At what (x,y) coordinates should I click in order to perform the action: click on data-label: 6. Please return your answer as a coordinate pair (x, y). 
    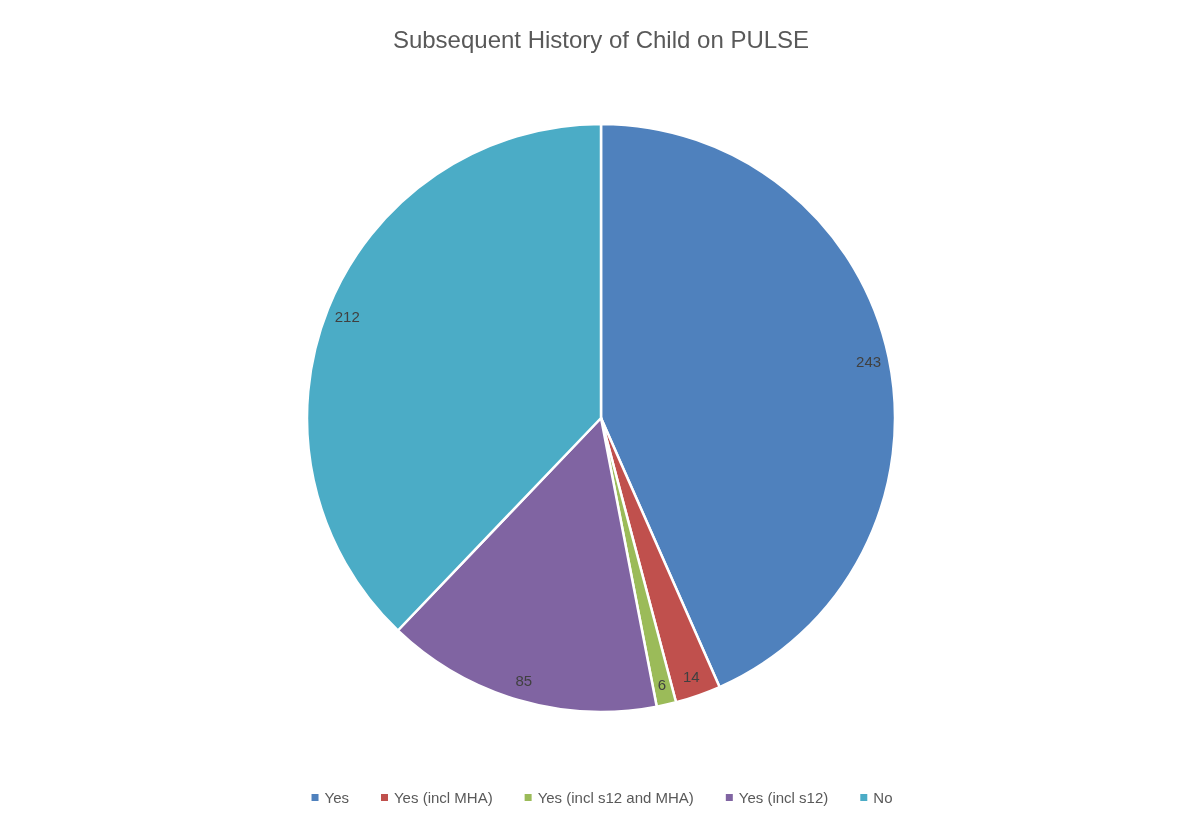
    Looking at the image, I should click on (662, 685).